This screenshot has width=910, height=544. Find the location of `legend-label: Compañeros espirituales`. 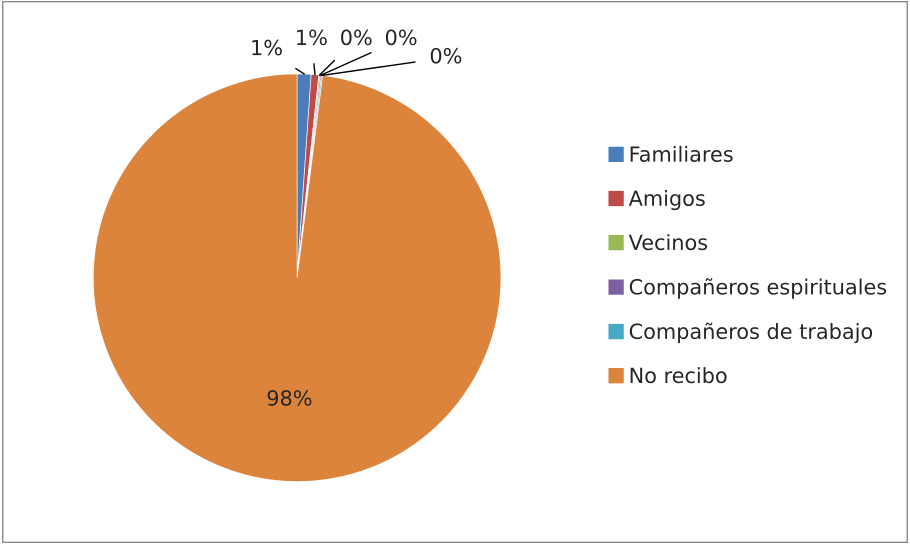

legend-label: Compañeros espirituales is located at coordinates (758, 288).